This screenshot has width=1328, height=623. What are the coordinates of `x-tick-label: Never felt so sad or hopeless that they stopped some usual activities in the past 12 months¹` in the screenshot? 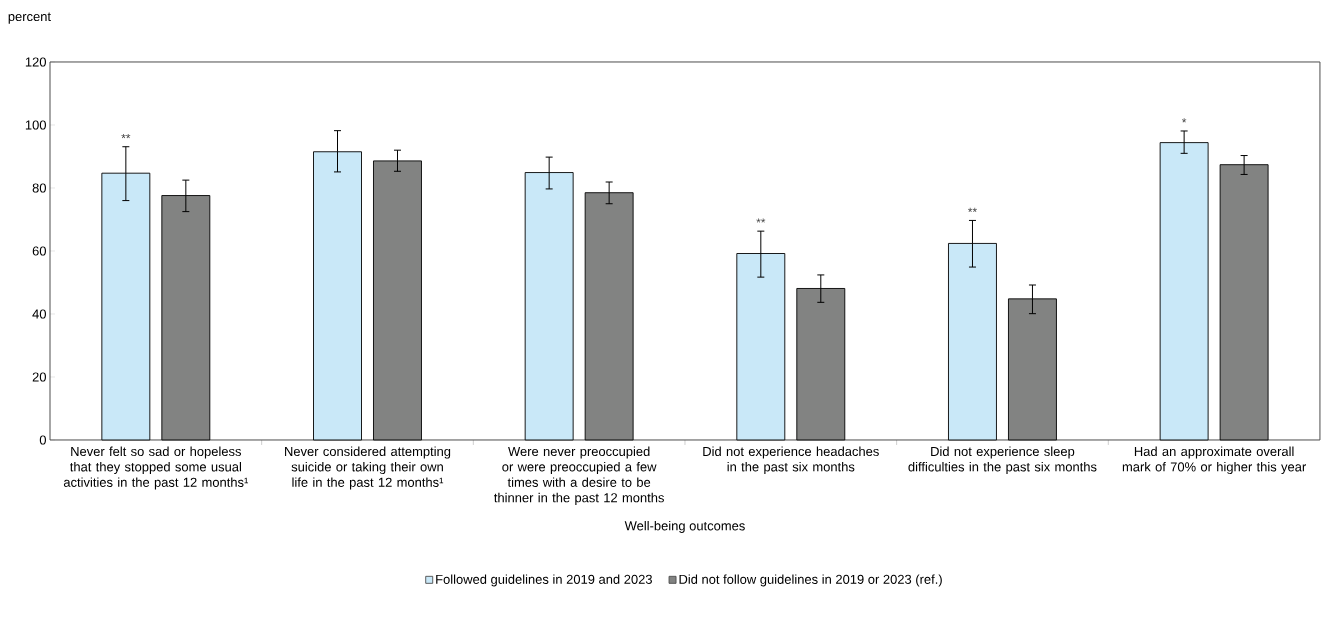 It's located at (156, 468).